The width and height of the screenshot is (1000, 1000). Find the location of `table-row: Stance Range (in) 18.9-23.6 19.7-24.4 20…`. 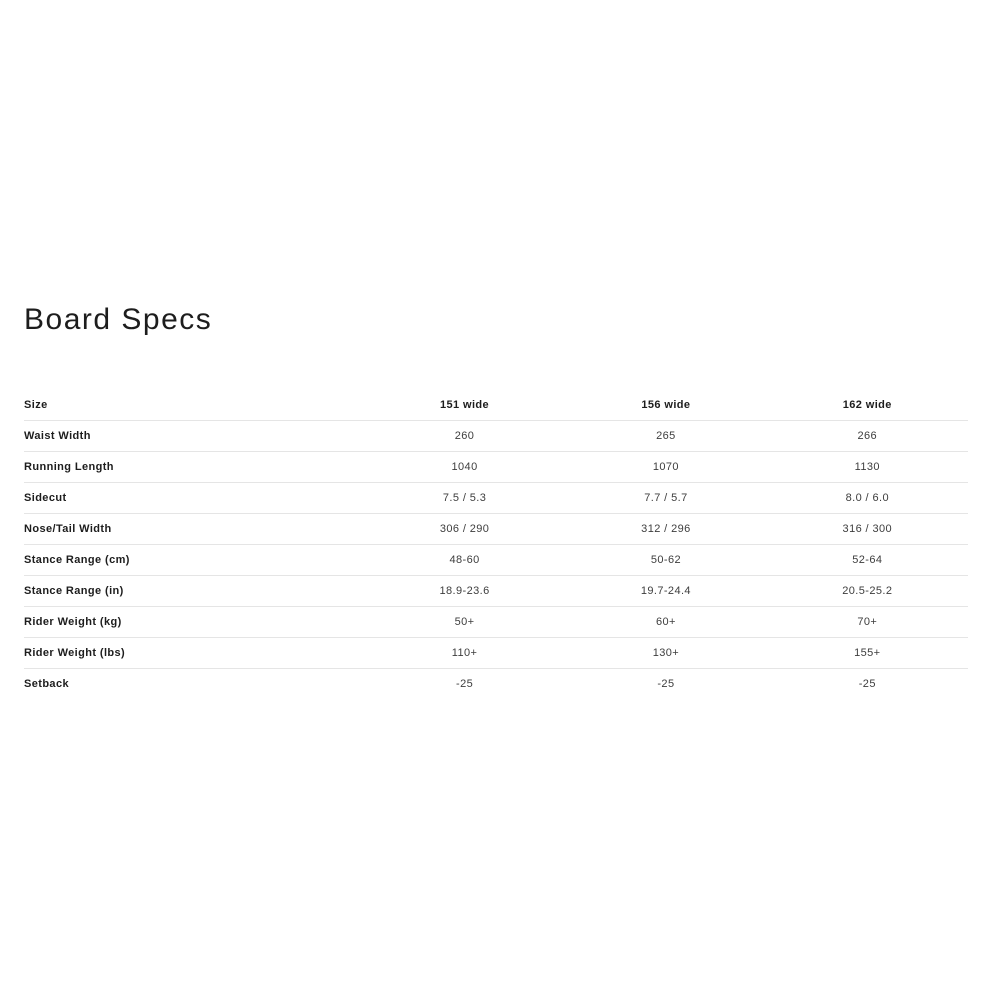

table-row: Stance Range (in) 18.9-23.6 19.7-24.4 20… is located at coordinates (496, 591).